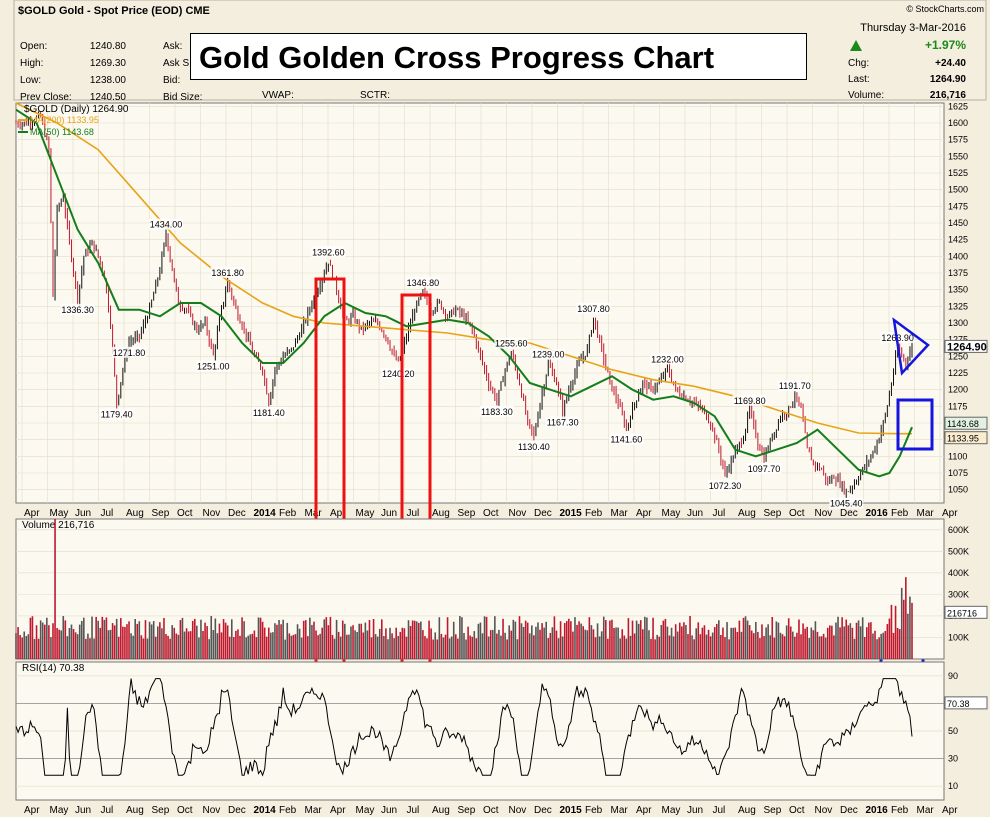 This screenshot has width=990, height=817. Describe the element at coordinates (33, 46) in the screenshot. I see `quote-label: Open:` at that location.